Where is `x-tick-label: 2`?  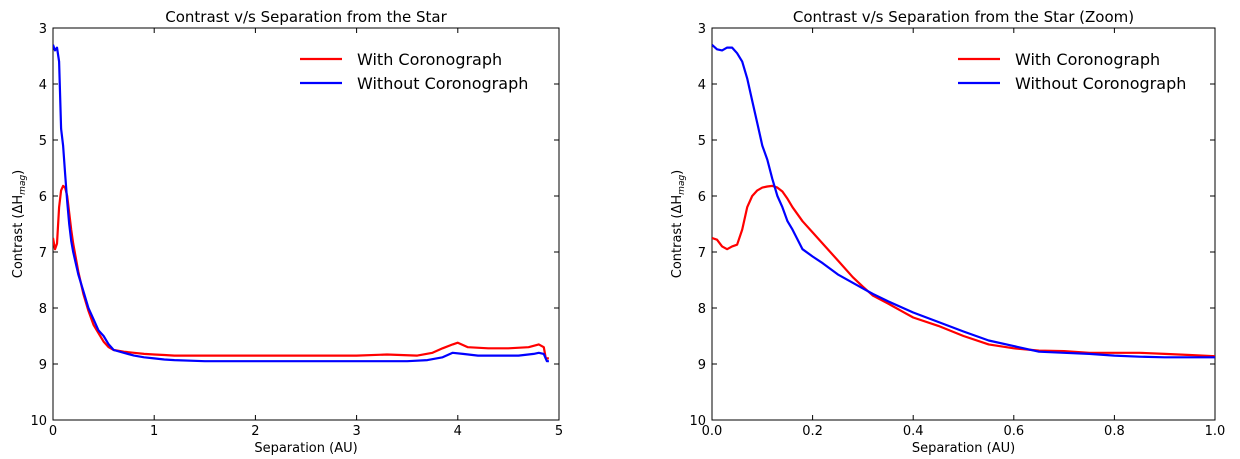
x-tick-label: 2 is located at coordinates (255, 431).